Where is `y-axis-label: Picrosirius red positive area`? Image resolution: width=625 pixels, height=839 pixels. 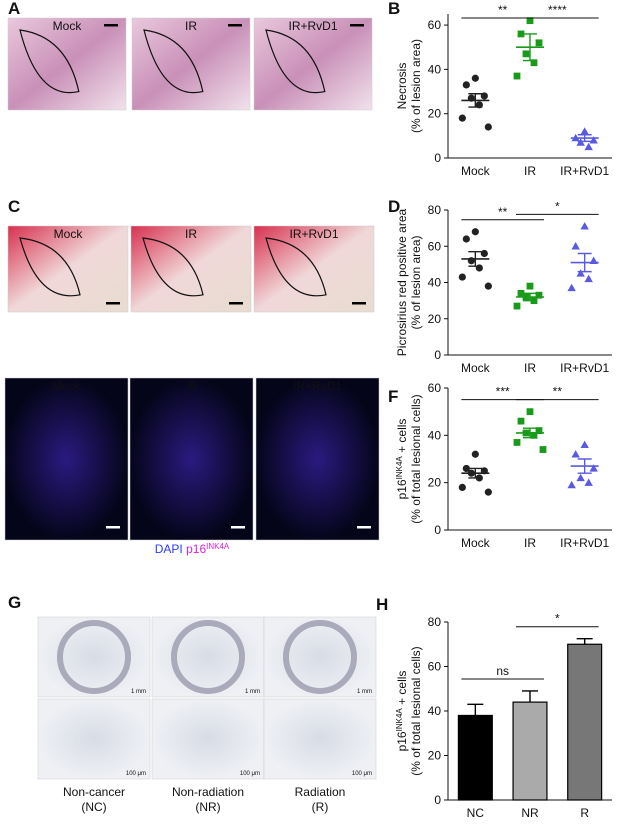
y-axis-label: Picrosirius red positive area is located at coordinates (402, 282).